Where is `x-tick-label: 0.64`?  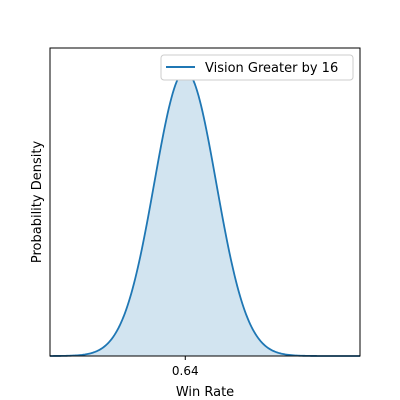
x-tick-label: 0.64 is located at coordinates (185, 371).